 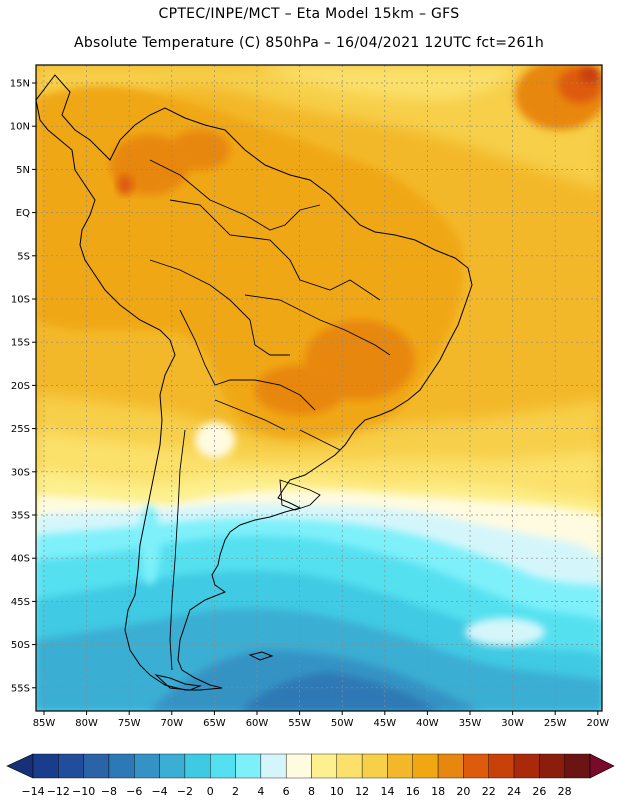 What do you see at coordinates (23, 256) in the screenshot?
I see `lat-tick-label: 5S` at bounding box center [23, 256].